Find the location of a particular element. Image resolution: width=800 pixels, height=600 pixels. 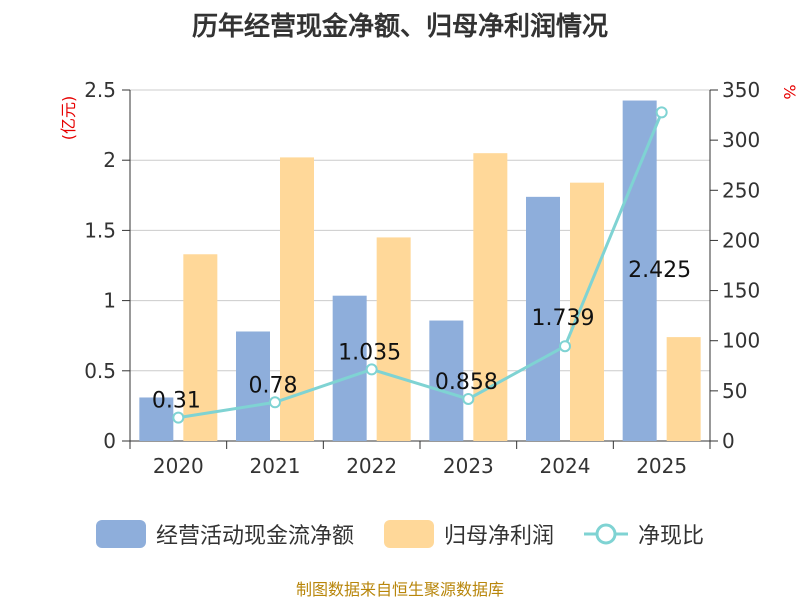

x-tick-label: 2023 is located at coordinates (468, 466).